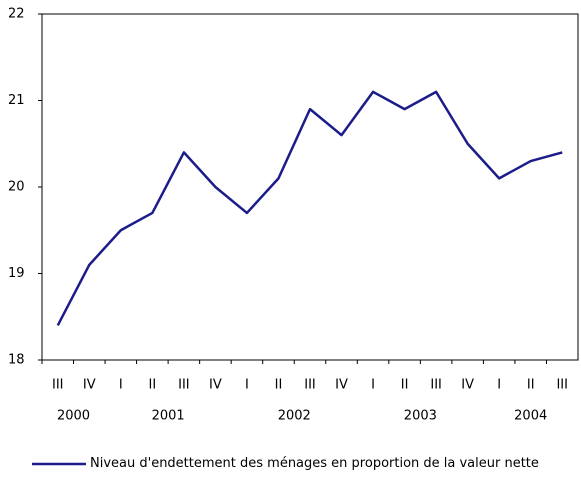  I want to click on x-group-label: 2002, so click(294, 416).